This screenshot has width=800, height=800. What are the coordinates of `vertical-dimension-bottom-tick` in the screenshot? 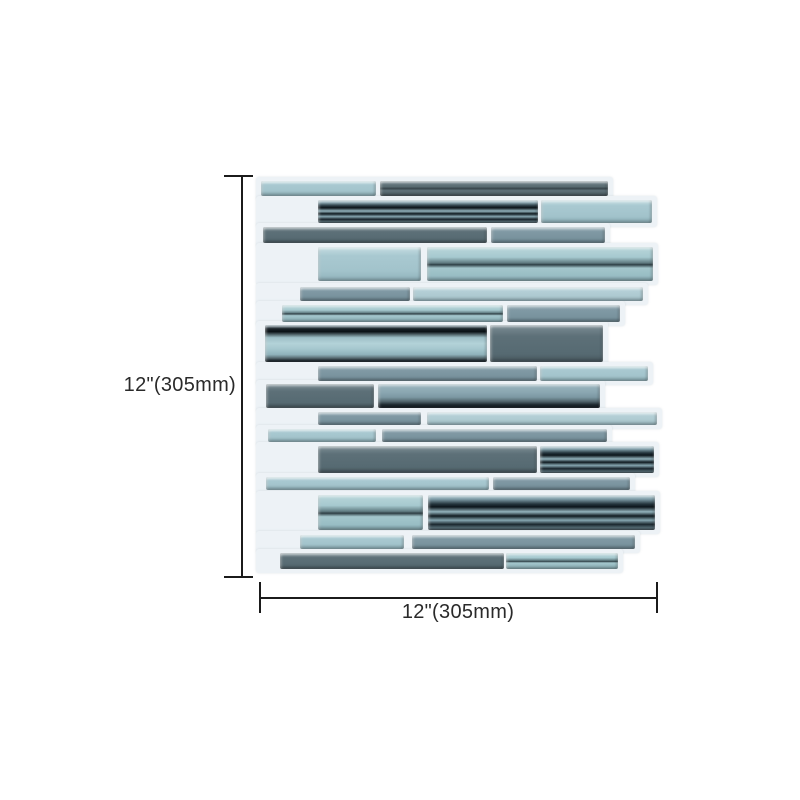 It's located at (238, 577).